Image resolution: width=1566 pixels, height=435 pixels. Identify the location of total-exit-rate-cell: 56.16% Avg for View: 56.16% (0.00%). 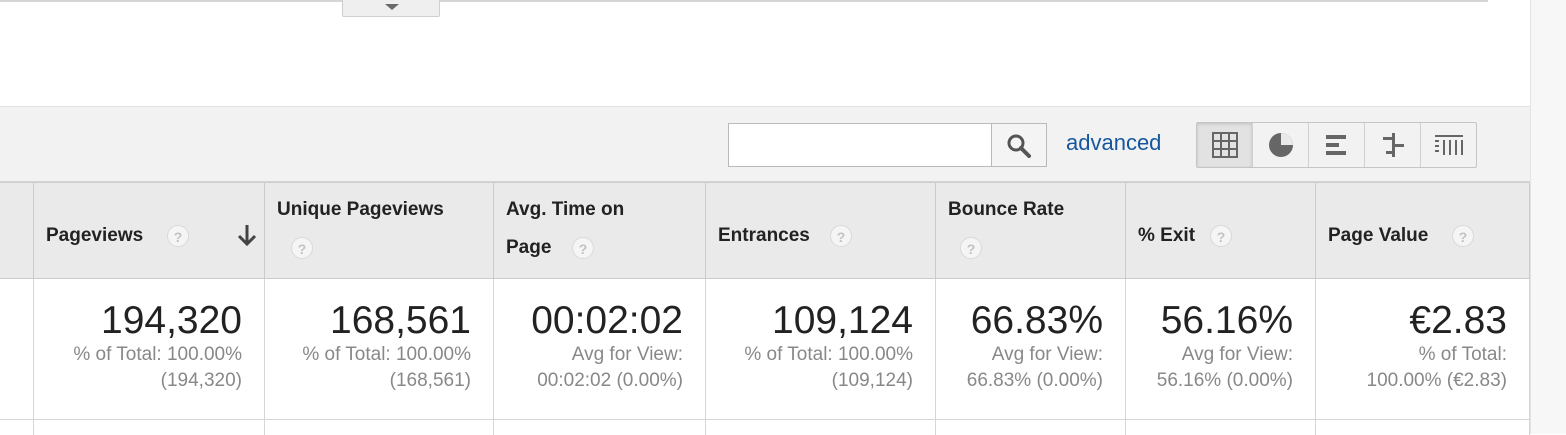
(1221, 349).